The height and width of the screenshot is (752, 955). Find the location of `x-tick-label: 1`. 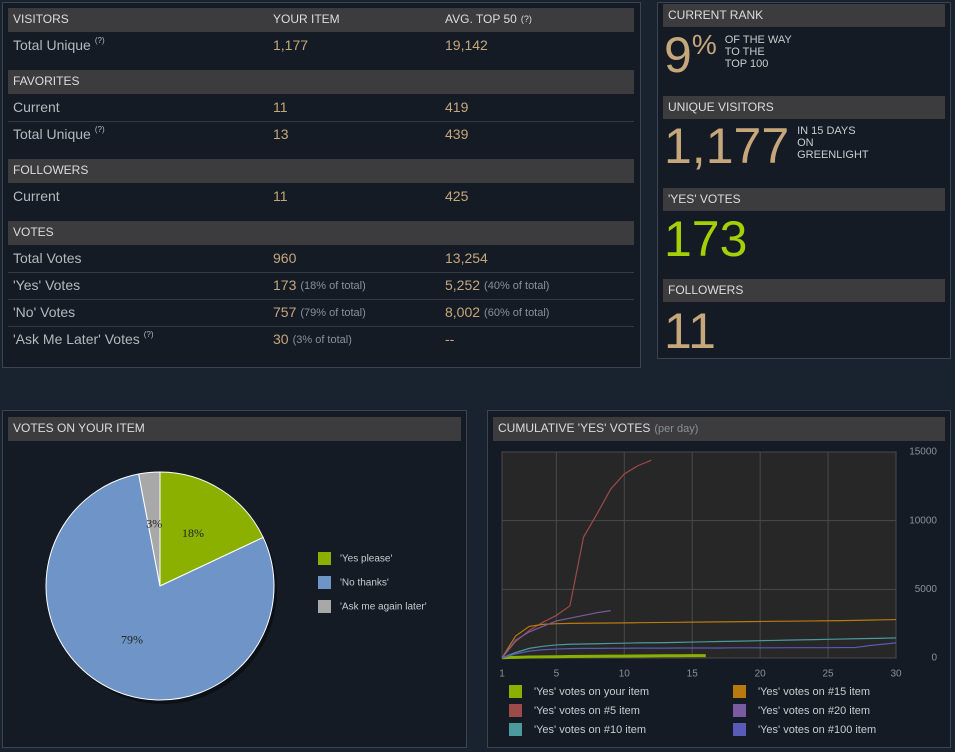

x-tick-label: 1 is located at coordinates (502, 674).